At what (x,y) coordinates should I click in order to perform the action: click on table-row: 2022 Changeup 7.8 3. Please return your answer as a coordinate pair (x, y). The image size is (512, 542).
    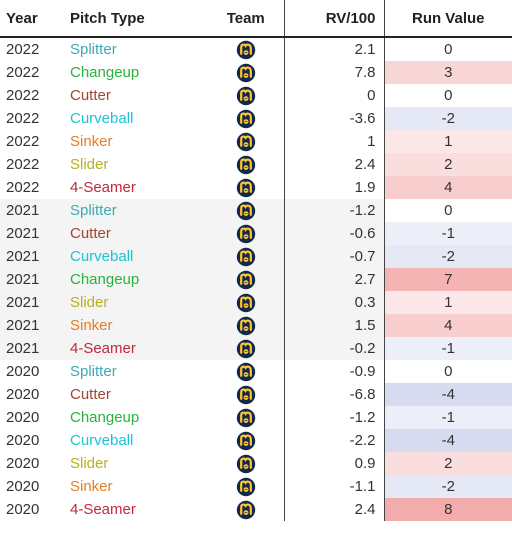
    Looking at the image, I should click on (256, 72).